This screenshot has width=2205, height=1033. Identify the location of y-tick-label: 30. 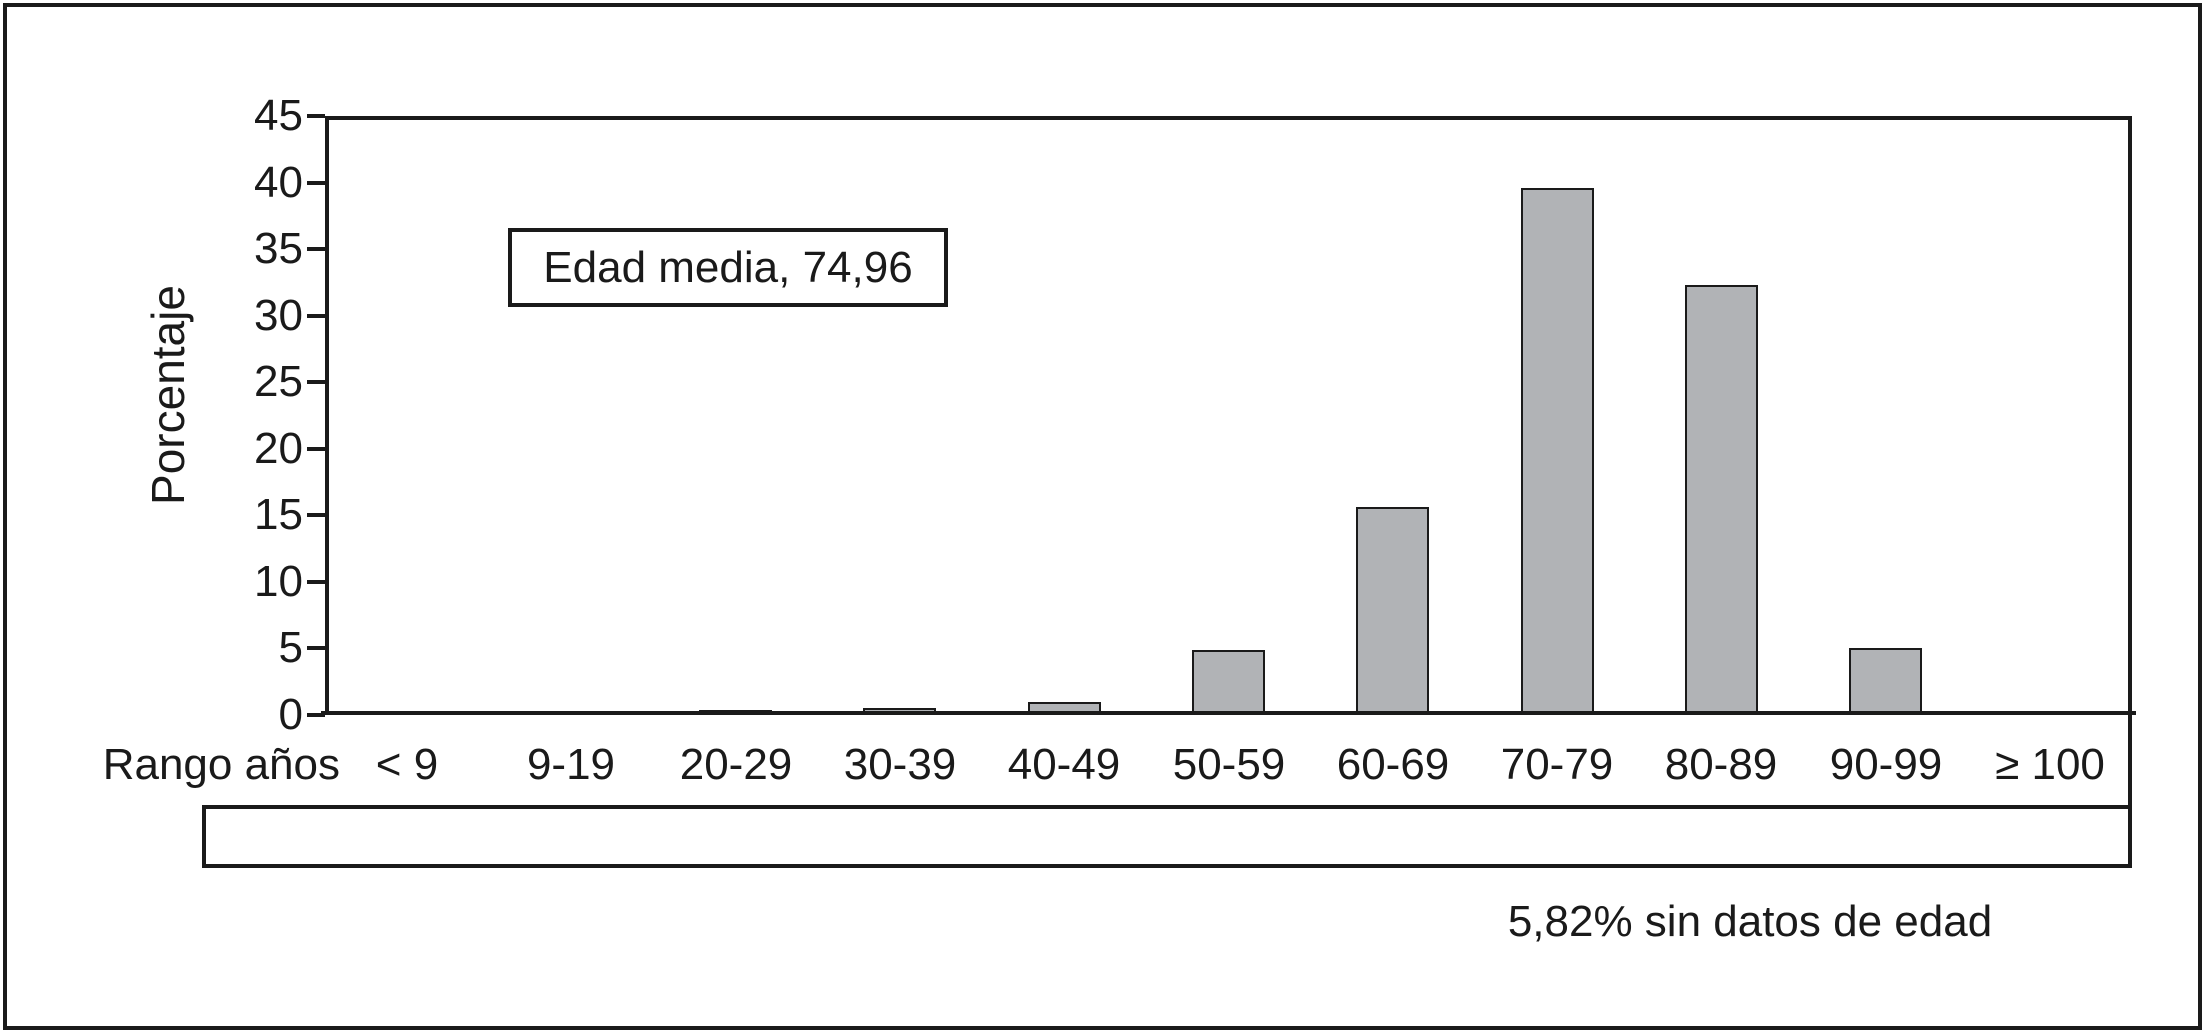
(278, 315).